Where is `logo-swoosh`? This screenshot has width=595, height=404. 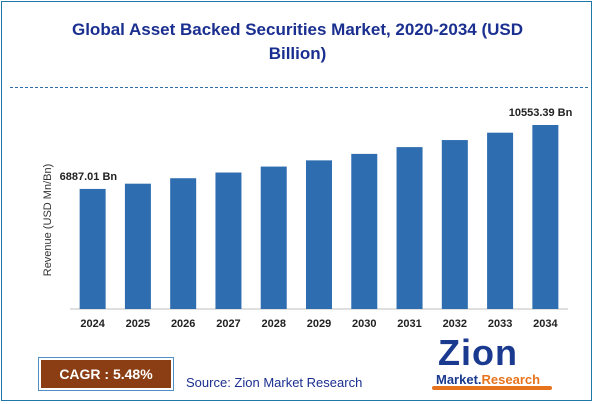 logo-swoosh is located at coordinates (492, 388).